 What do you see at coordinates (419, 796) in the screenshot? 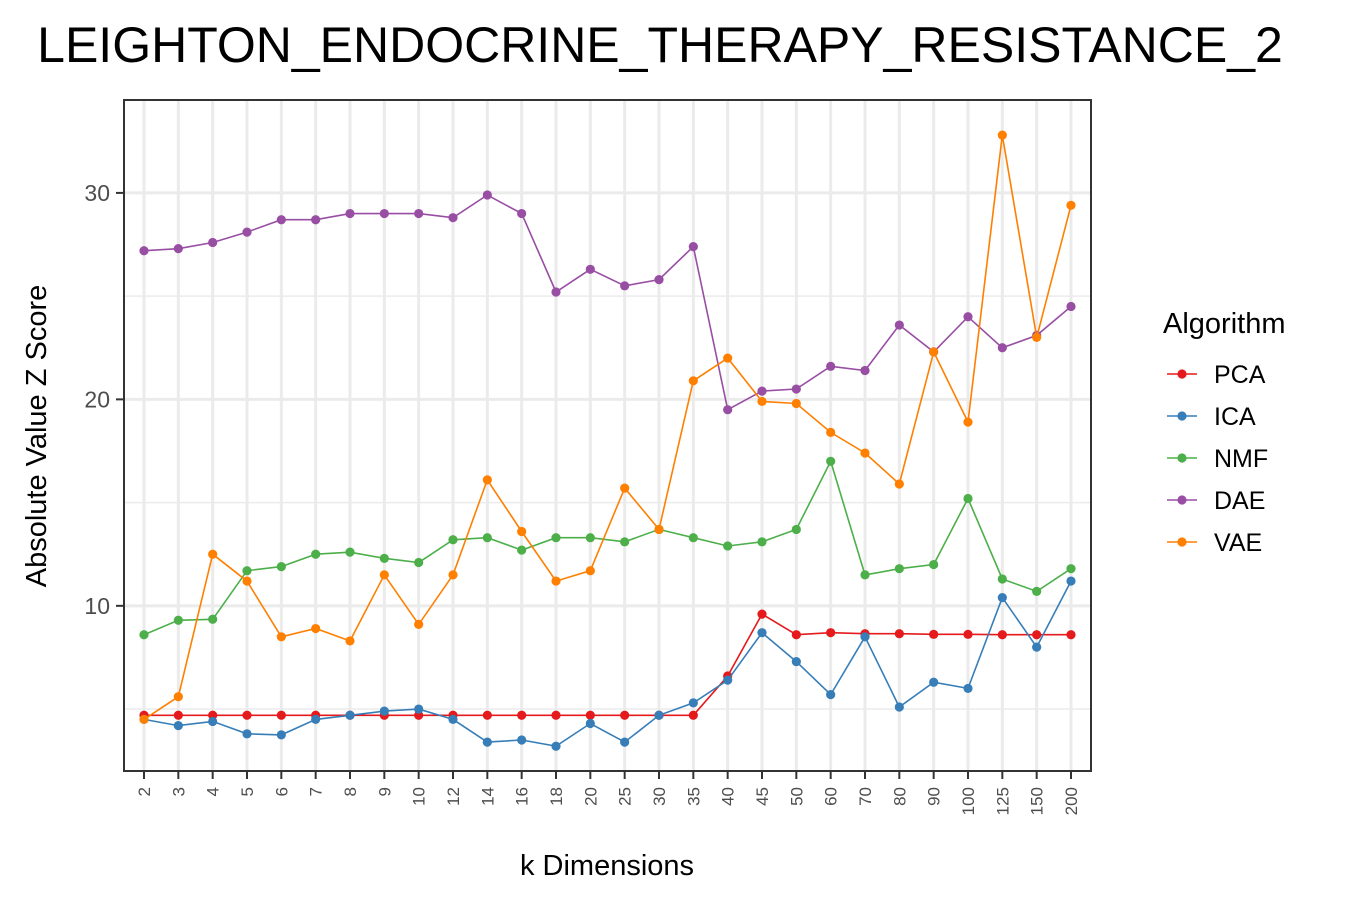
I see `x-tick-label: 10` at bounding box center [419, 796].